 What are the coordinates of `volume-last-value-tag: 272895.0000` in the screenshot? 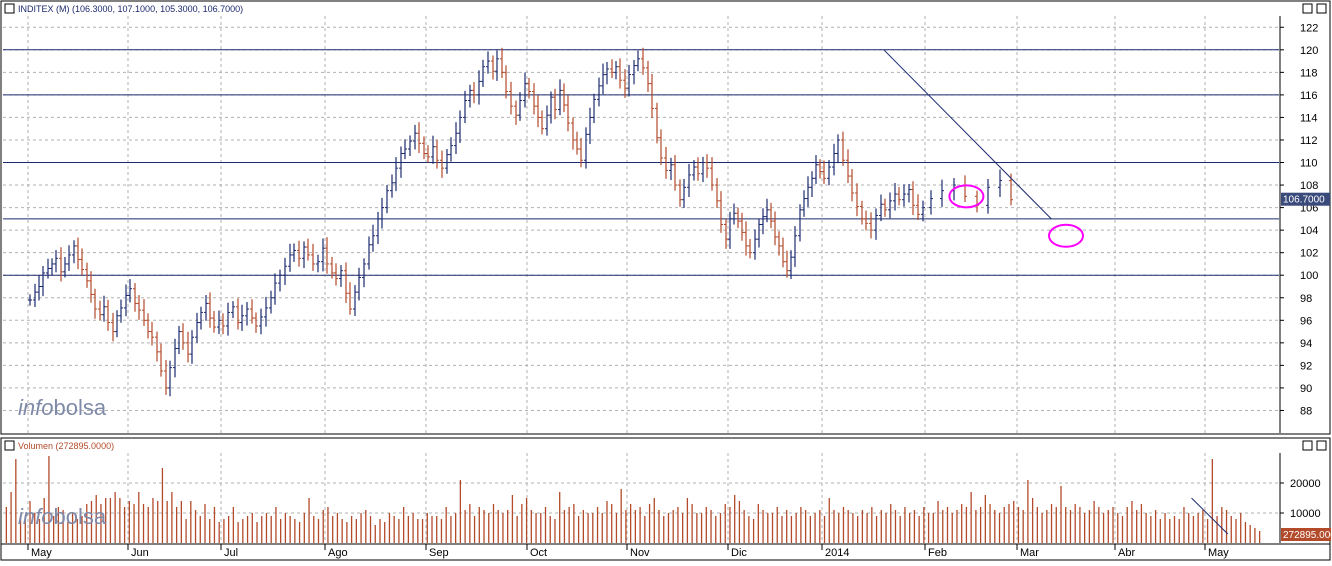 It's located at (1306, 534).